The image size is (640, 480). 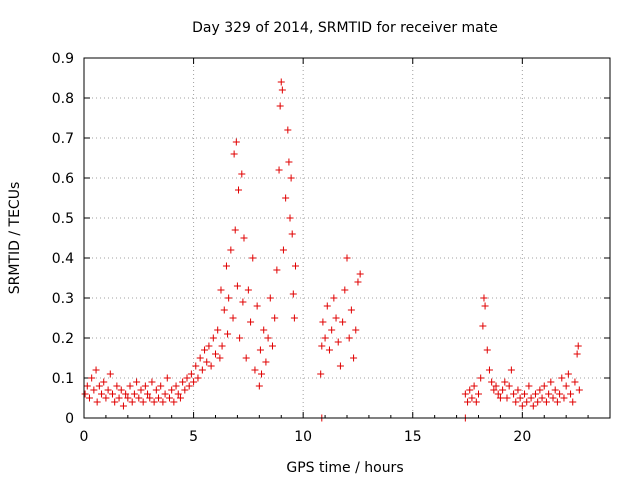 What do you see at coordinates (63, 59) in the screenshot?
I see `y-tick-label: 0.9` at bounding box center [63, 59].